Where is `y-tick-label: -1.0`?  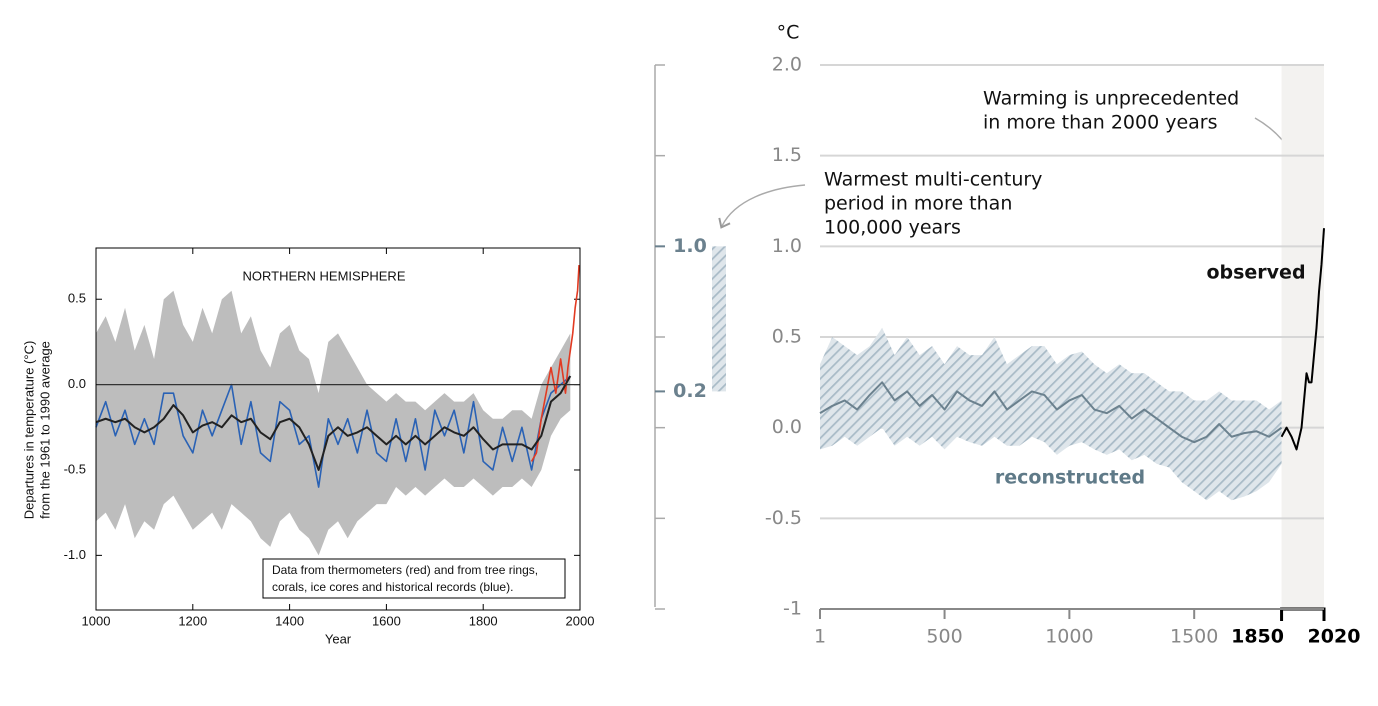
y-tick-label: -1.0 is located at coordinates (75, 554).